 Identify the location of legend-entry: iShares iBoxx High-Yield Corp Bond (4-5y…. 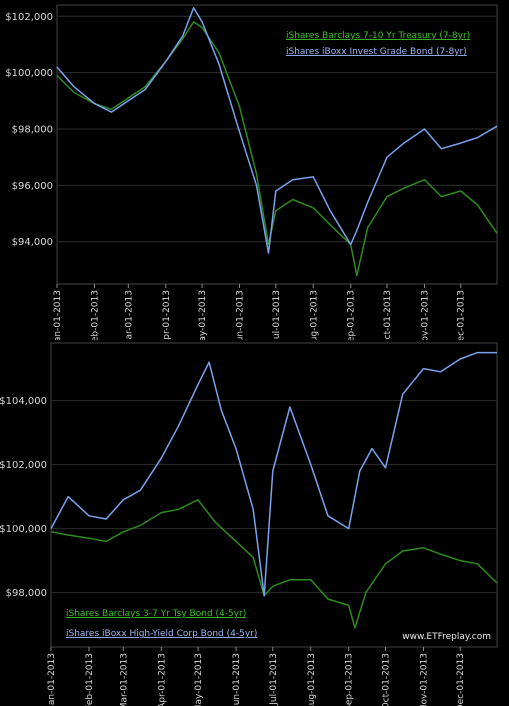
(161, 634).